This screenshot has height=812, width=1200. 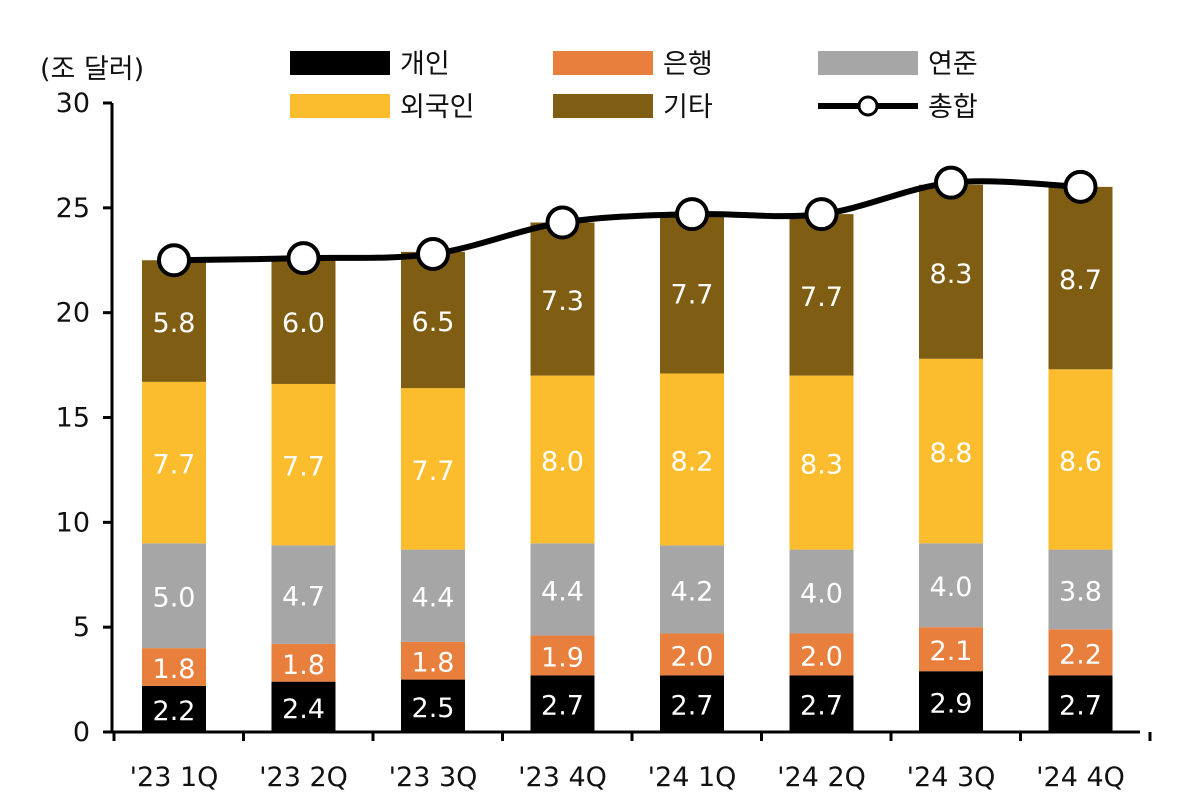 I want to click on y-axis: 0 5 10 15 20 25 30, so click(x=85, y=418).